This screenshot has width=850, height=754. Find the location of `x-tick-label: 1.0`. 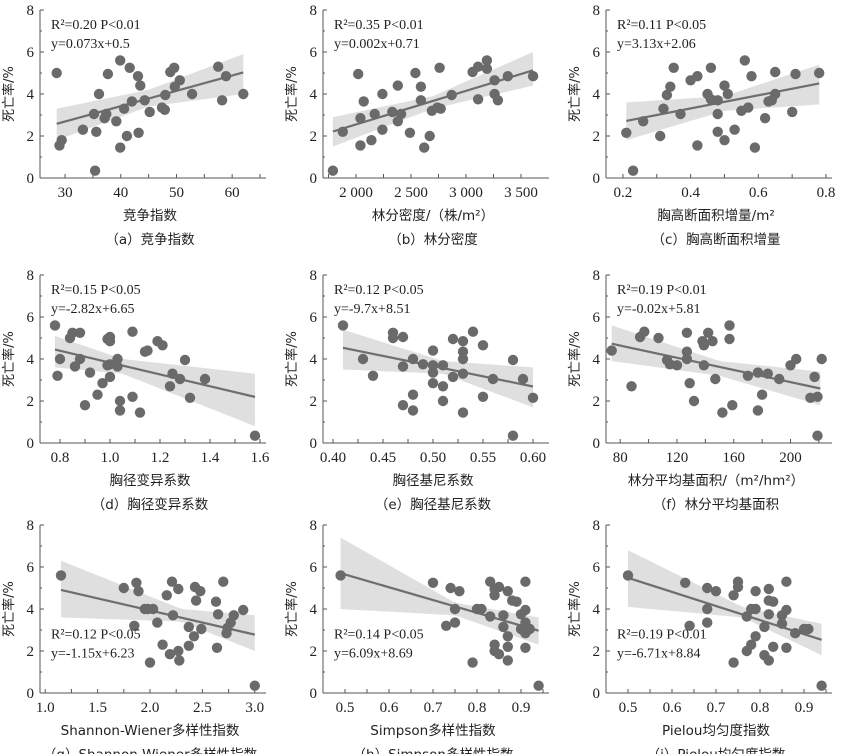

x-tick-label: 1.0 is located at coordinates (110, 458).